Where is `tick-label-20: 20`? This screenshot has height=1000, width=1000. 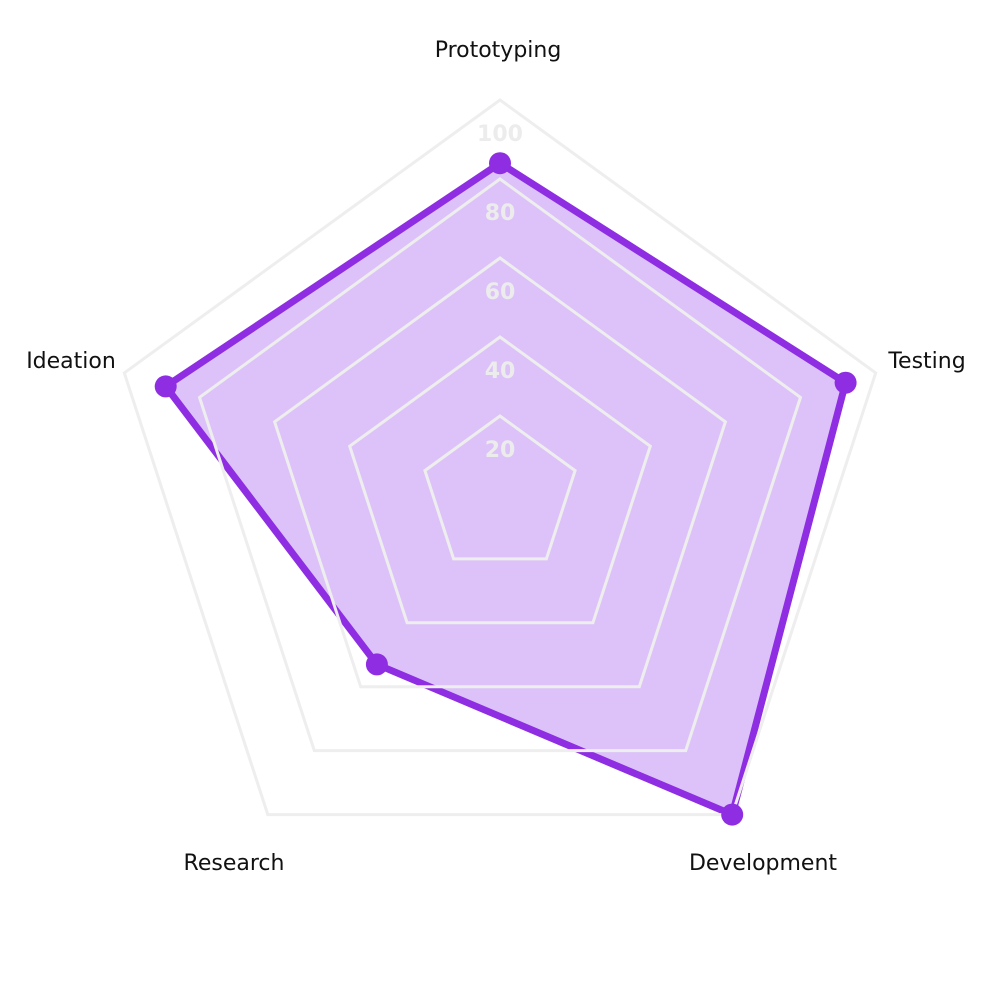
tick-label-20: 20 is located at coordinates (500, 450).